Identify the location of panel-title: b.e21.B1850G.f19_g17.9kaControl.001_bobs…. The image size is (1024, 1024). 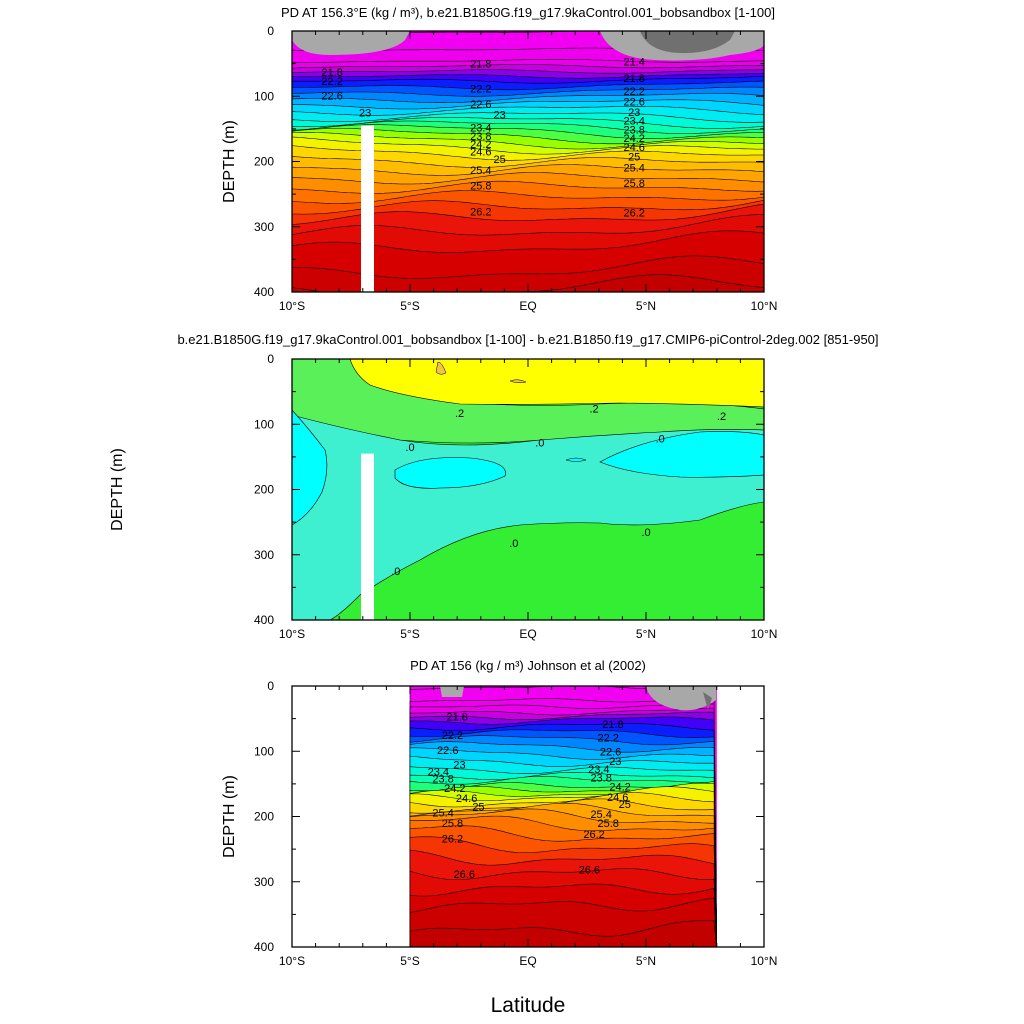
(527, 339).